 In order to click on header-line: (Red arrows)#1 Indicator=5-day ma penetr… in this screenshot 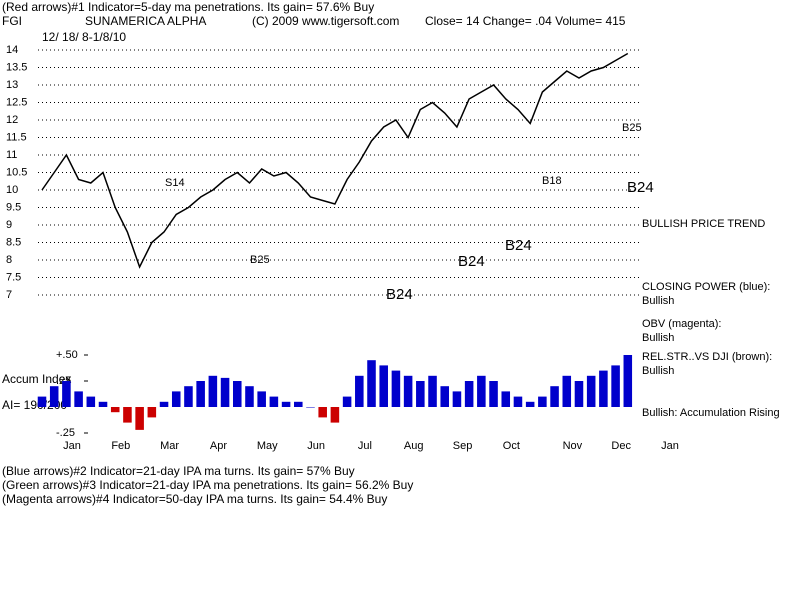, I will do `click(188, 7)`.